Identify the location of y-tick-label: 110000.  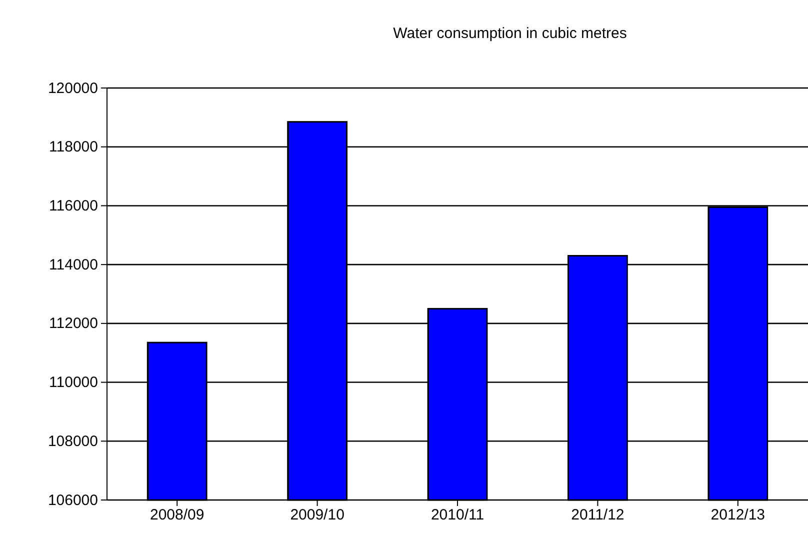
(73, 383).